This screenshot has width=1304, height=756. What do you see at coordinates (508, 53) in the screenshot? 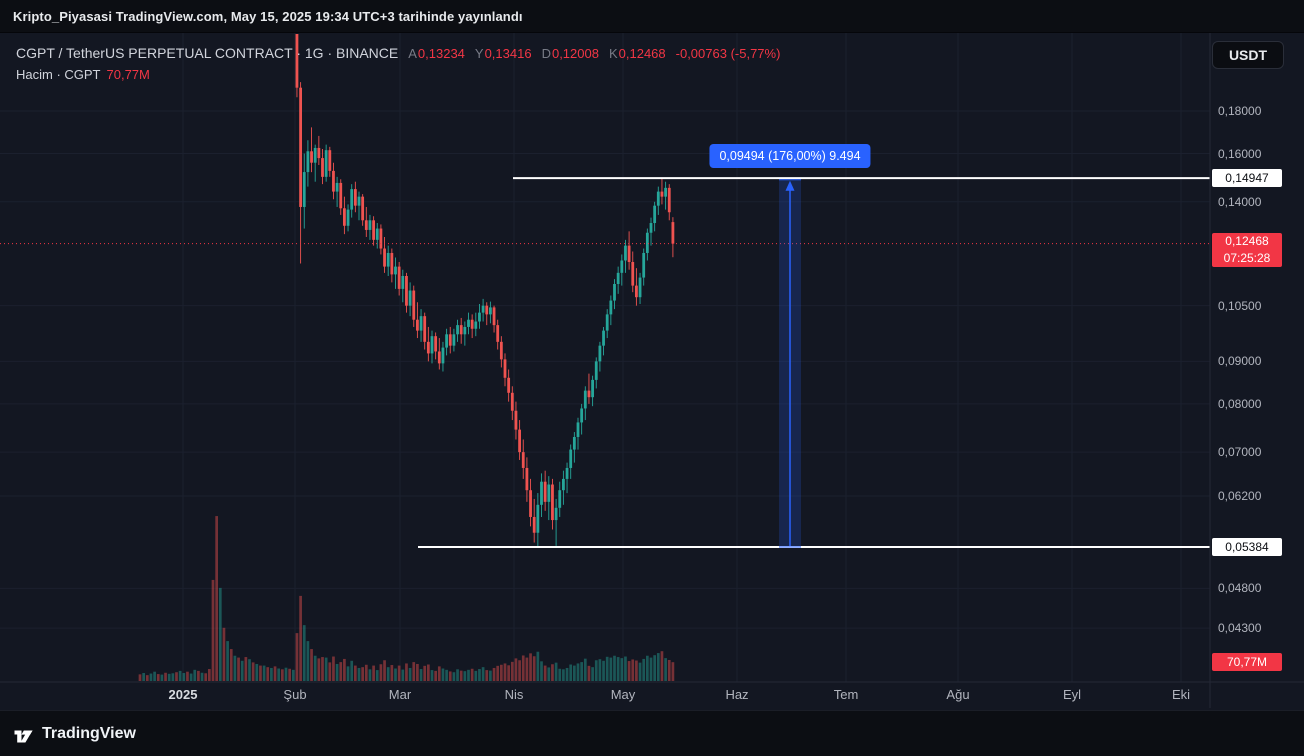
I see `high-value: 0,13416` at bounding box center [508, 53].